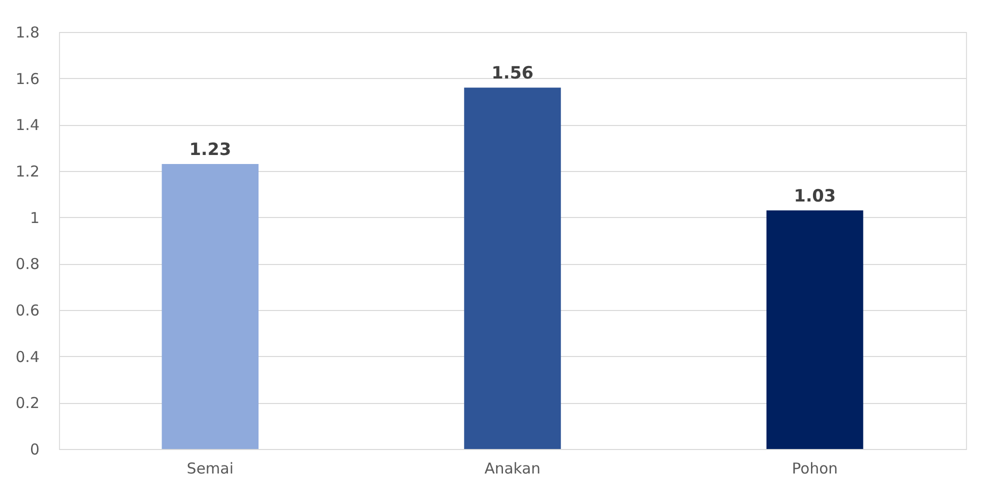  What do you see at coordinates (28, 264) in the screenshot?
I see `y-tick-label: 0.8` at bounding box center [28, 264].